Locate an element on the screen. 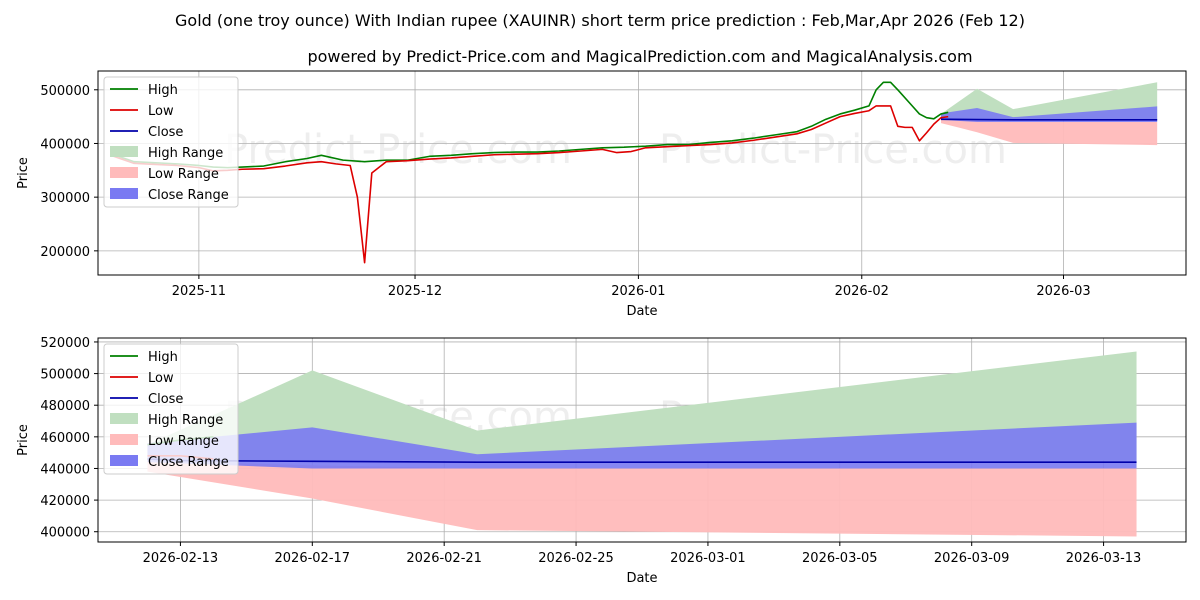 The height and width of the screenshot is (600, 1200). x-tick-label: 2026-02 is located at coordinates (862, 291).